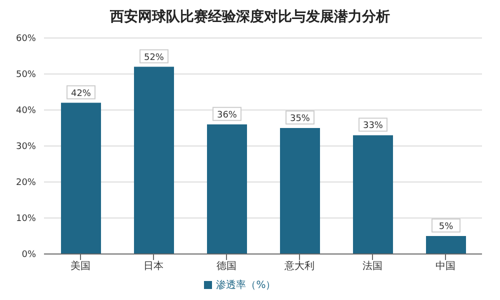  What do you see at coordinates (250, 17) in the screenshot?
I see `chart-title: 西安网球队比赛经验深度对比与发展潜力分析` at bounding box center [250, 17].